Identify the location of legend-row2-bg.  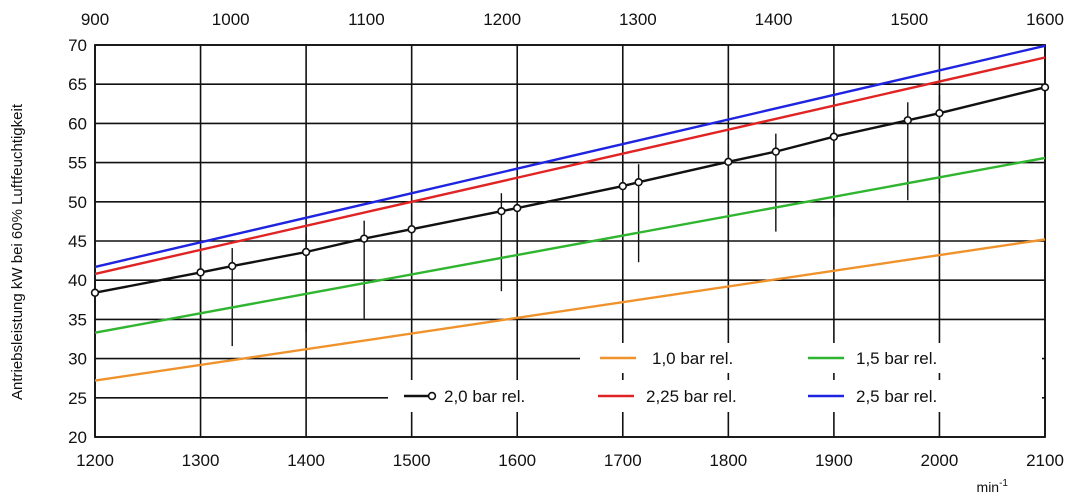
(715, 396).